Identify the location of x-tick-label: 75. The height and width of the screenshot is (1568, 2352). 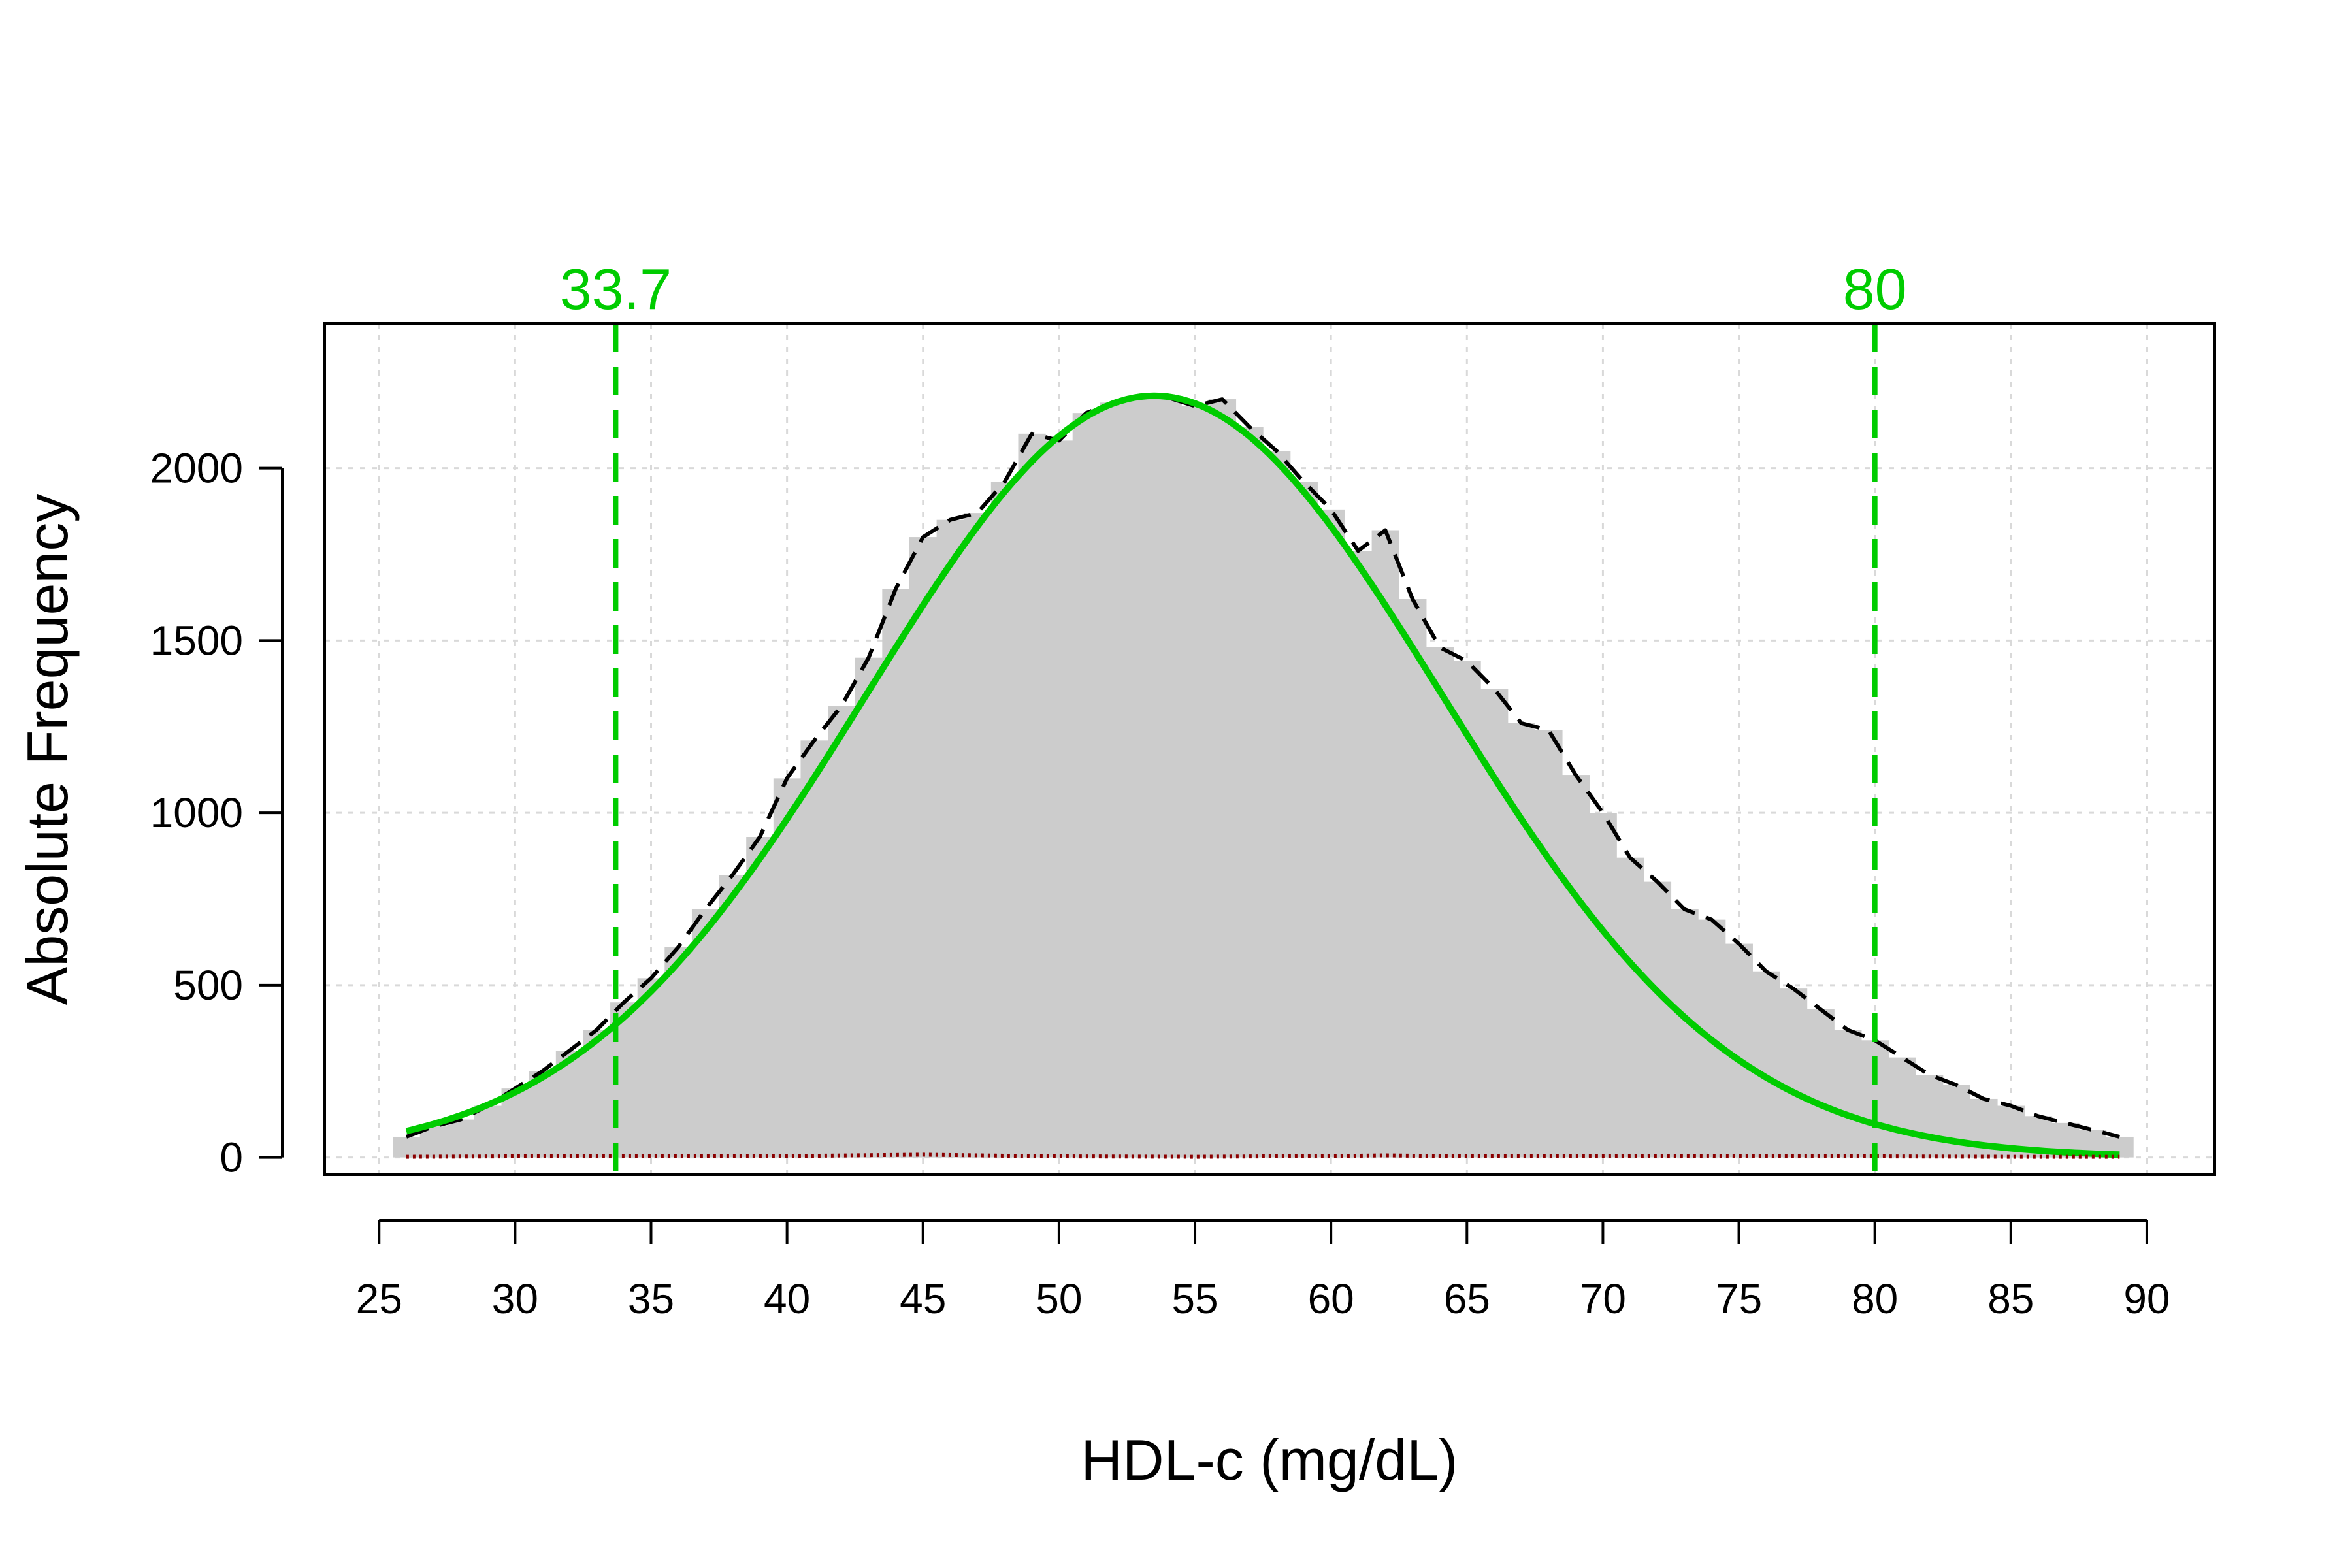
(1739, 1298).